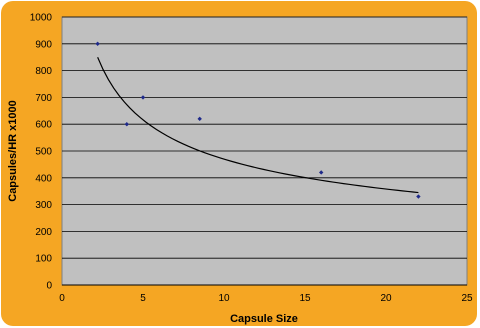  I want to click on x-tick-label: 5, so click(143, 298).